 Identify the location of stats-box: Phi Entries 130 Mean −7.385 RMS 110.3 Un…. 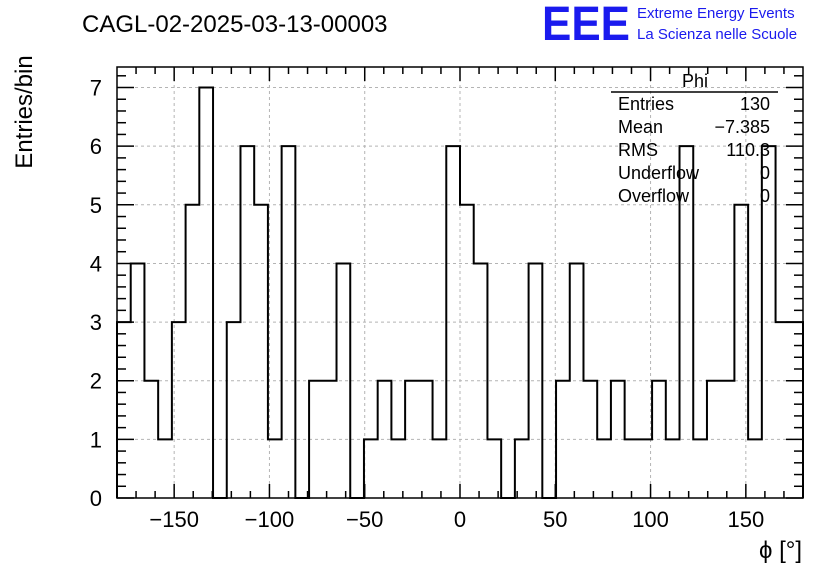
(694, 138).